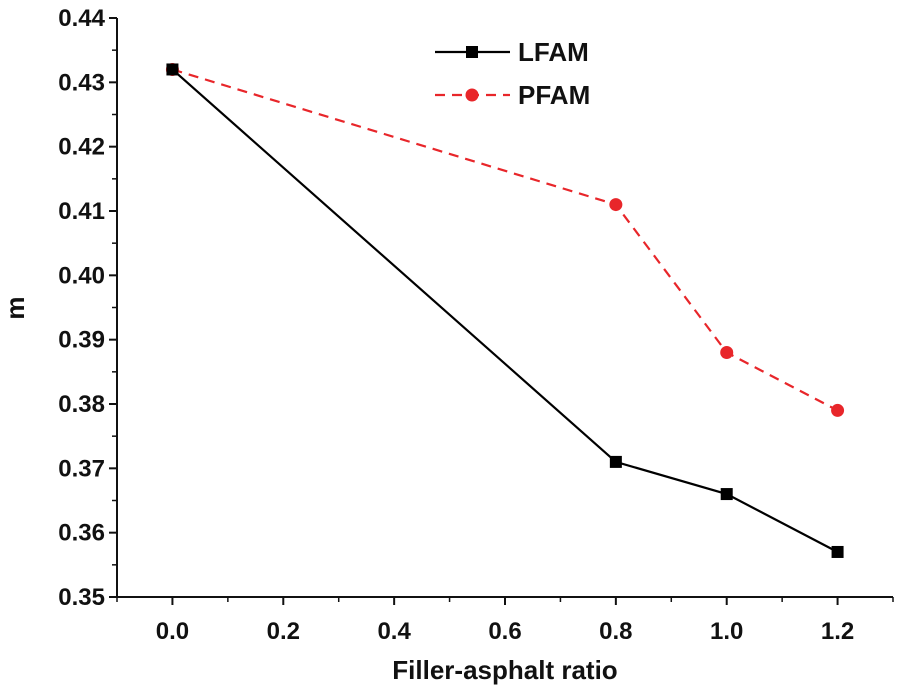  What do you see at coordinates (726, 631) in the screenshot?
I see `x-tick-label: 1.0` at bounding box center [726, 631].